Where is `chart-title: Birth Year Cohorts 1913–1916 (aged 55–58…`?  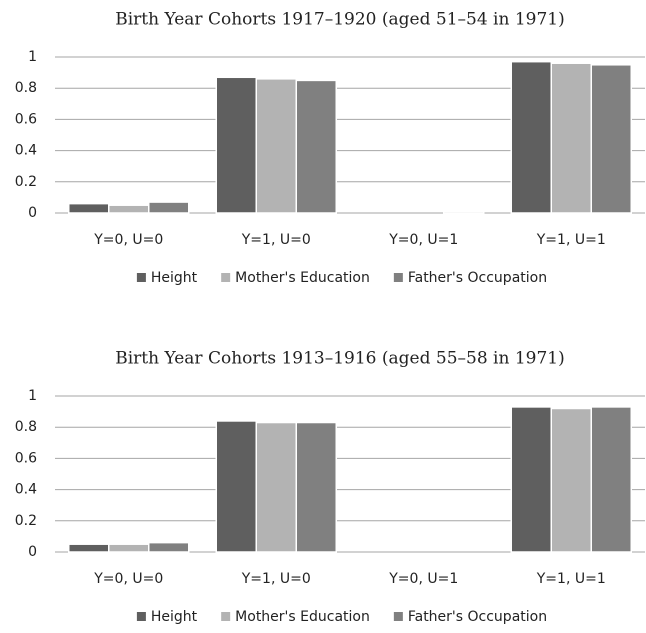
chart-title: Birth Year Cohorts 1913–1916 (aged 55–58… is located at coordinates (340, 359).